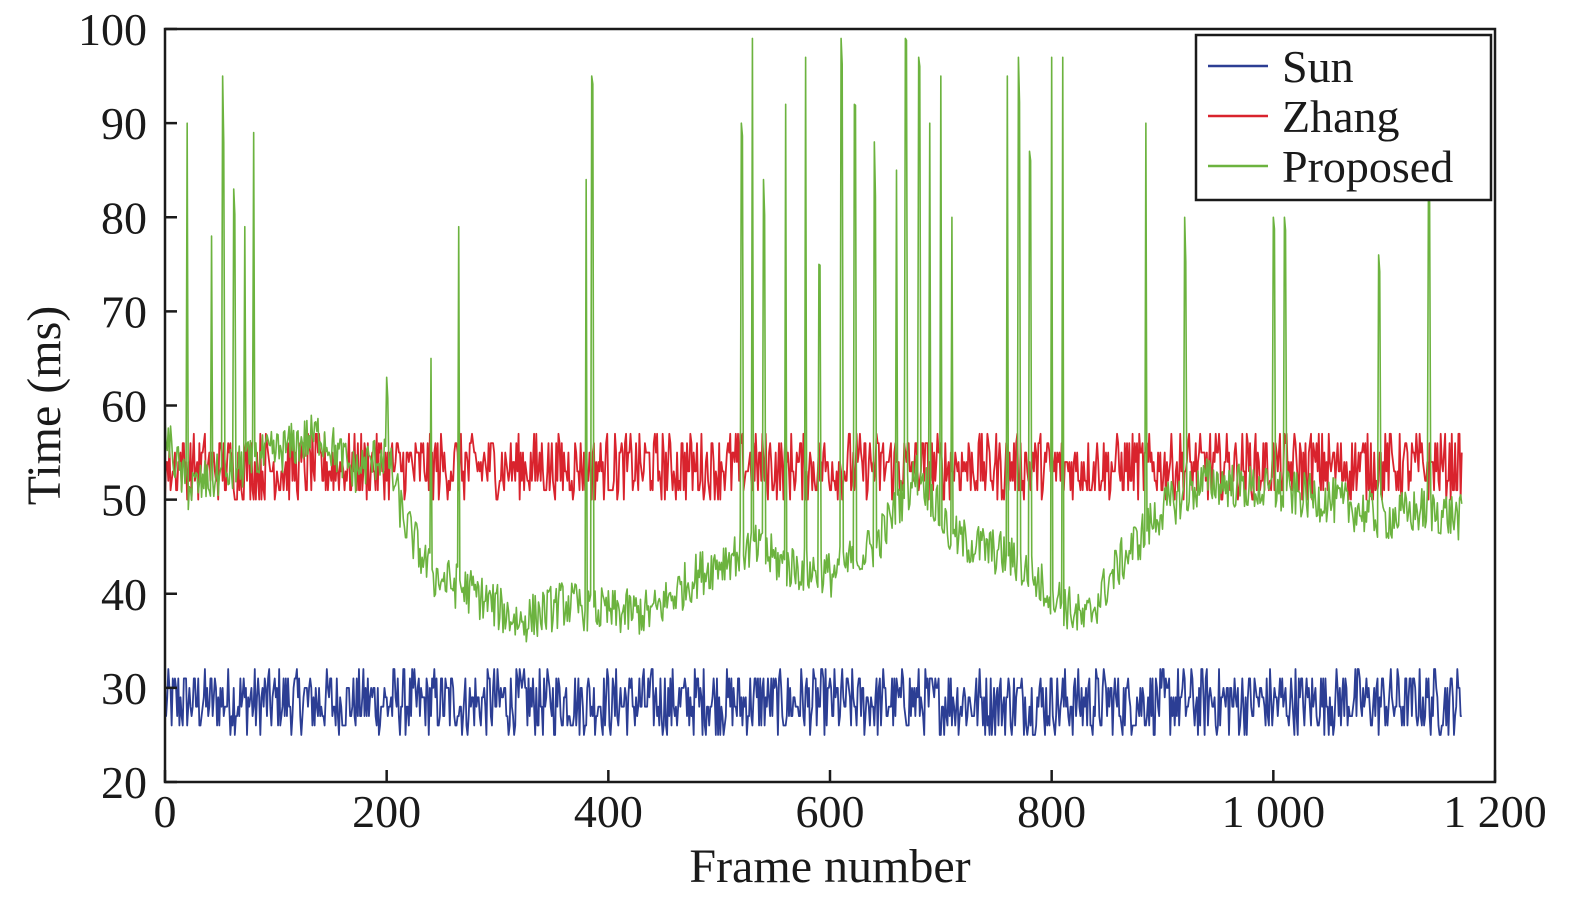 Image resolution: width=1575 pixels, height=911 pixels. I want to click on x-tick-label: 800, so click(1051, 811).